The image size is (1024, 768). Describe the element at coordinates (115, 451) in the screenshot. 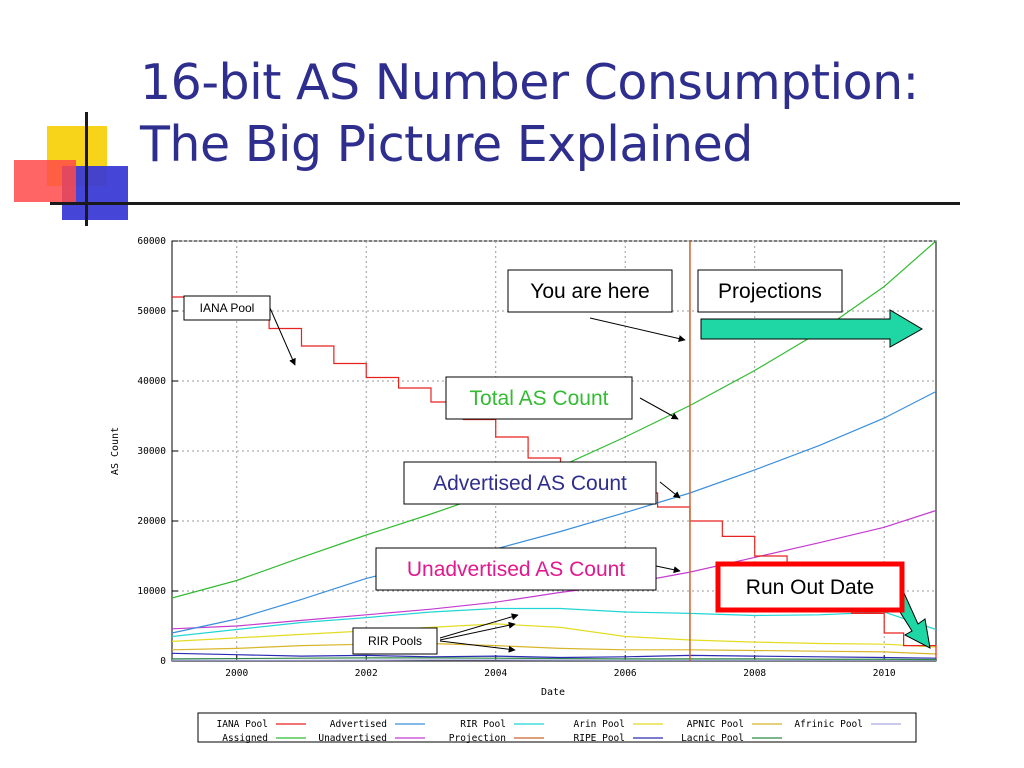

I see `y-axis-label: AS Count` at that location.